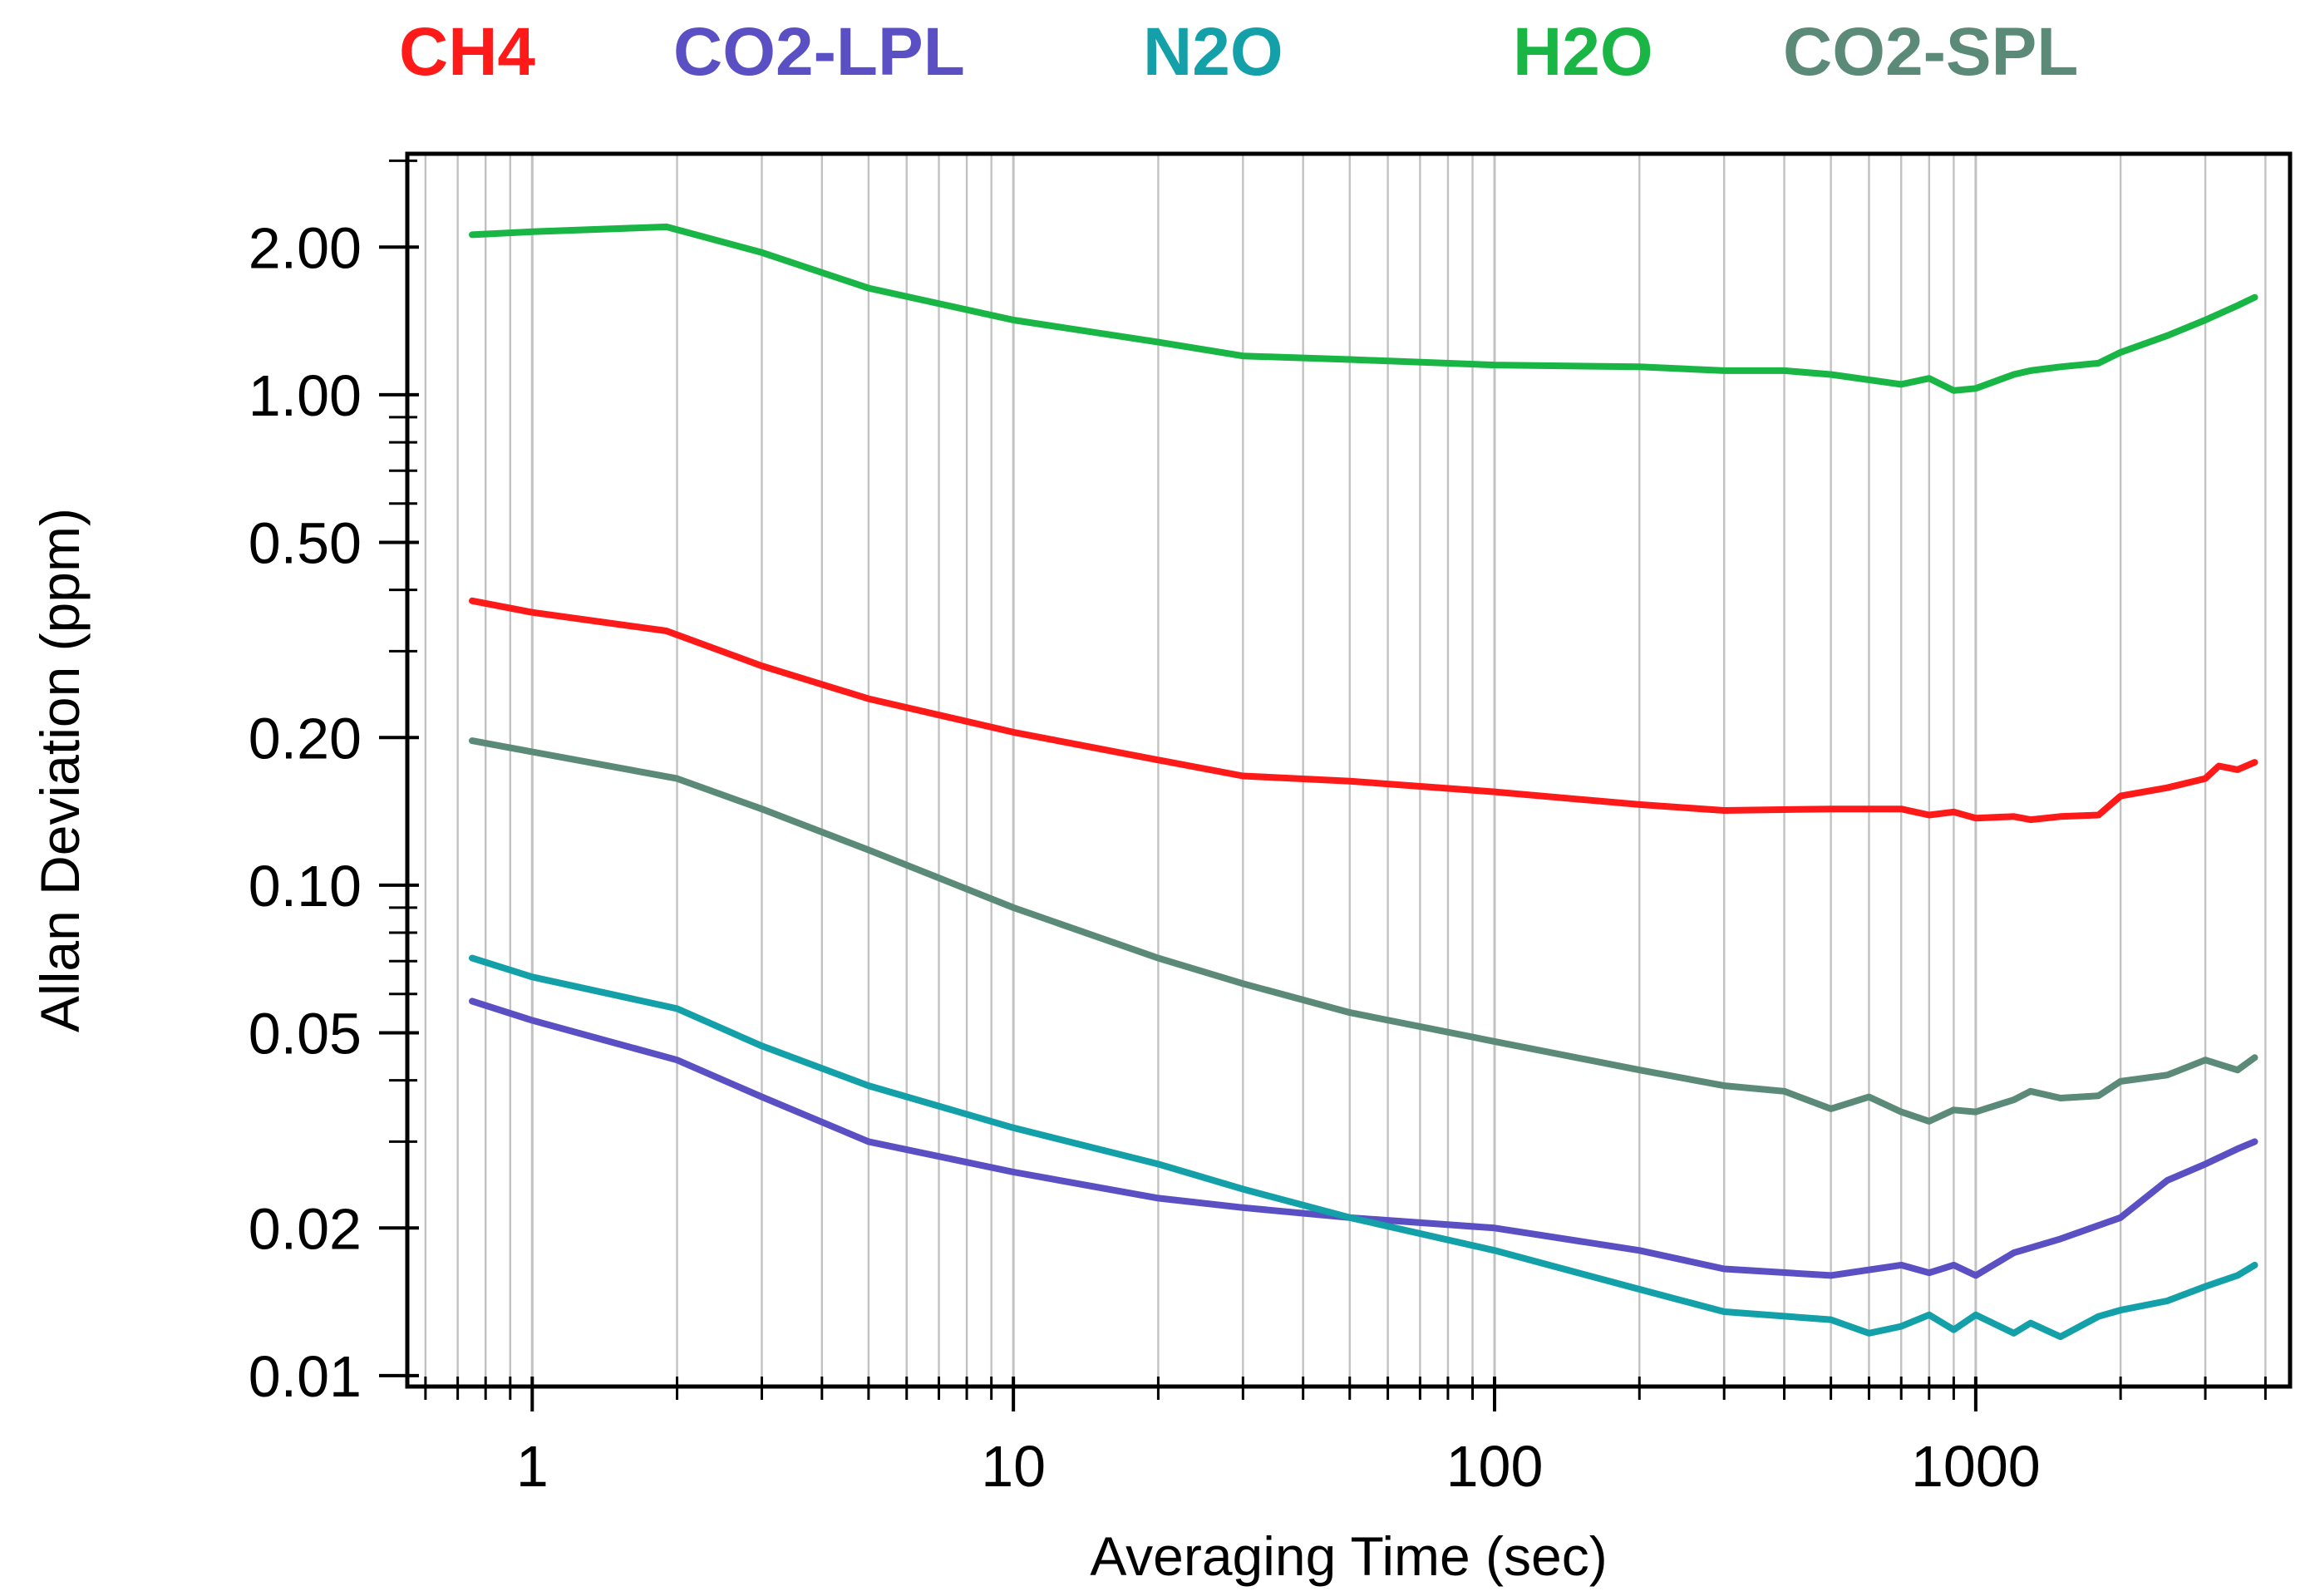 This screenshot has height=1596, width=2310. What do you see at coordinates (306, 542) in the screenshot?
I see `y-tick-label: 0.50` at bounding box center [306, 542].